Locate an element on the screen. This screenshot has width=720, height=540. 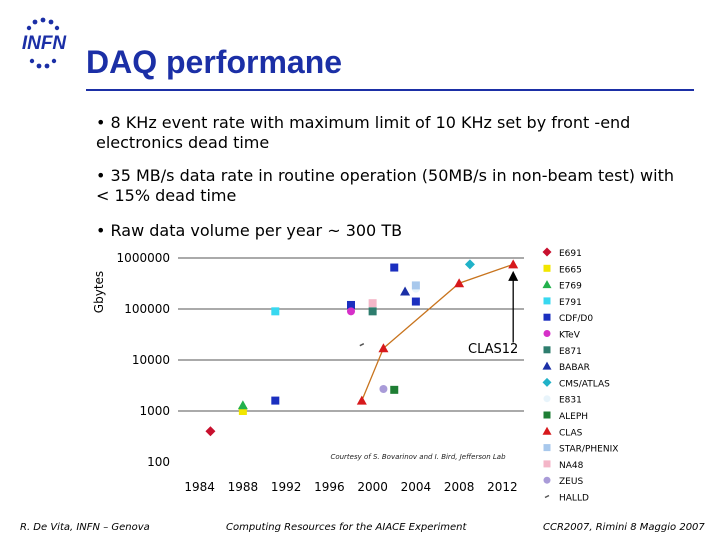
legend-entry: BABAR is located at coordinates (574, 368).